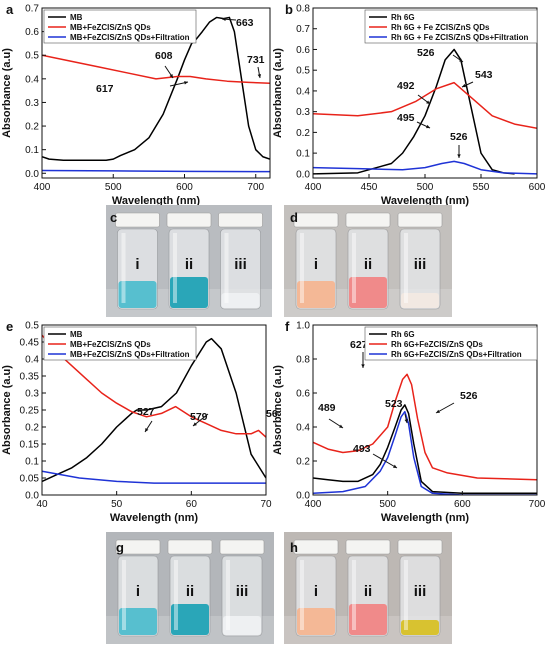 This screenshot has height=648, width=550. I want to click on vial-glass, so click(240, 269).